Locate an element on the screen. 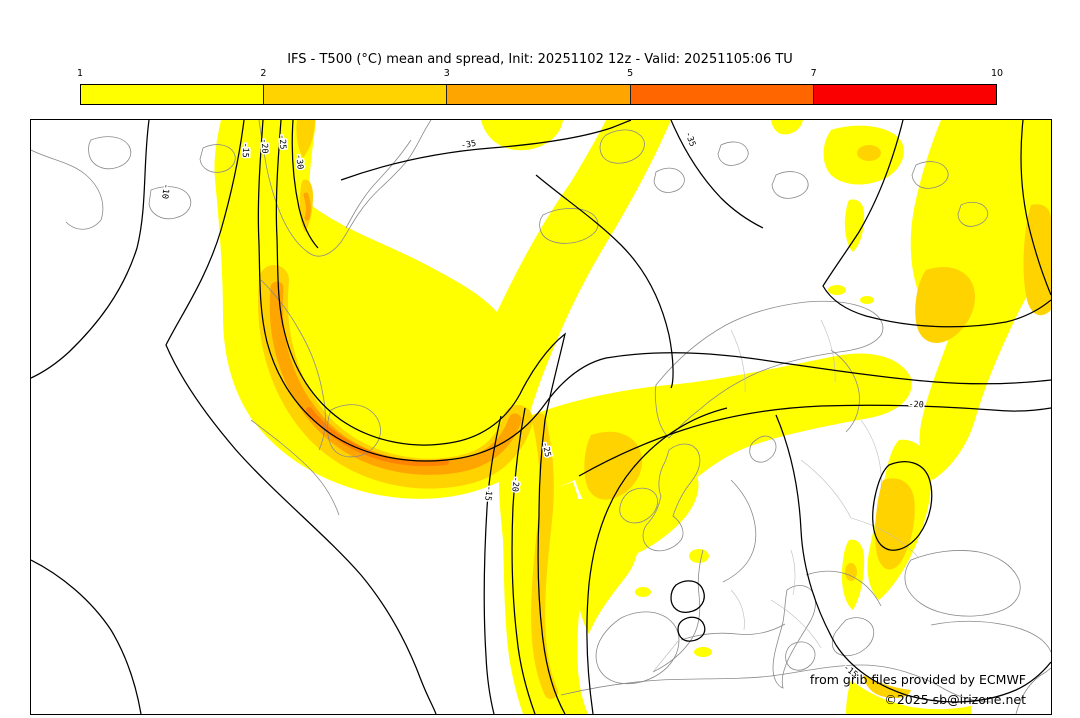 This screenshot has width=1080, height=718. colorbar-segments is located at coordinates (538, 94).